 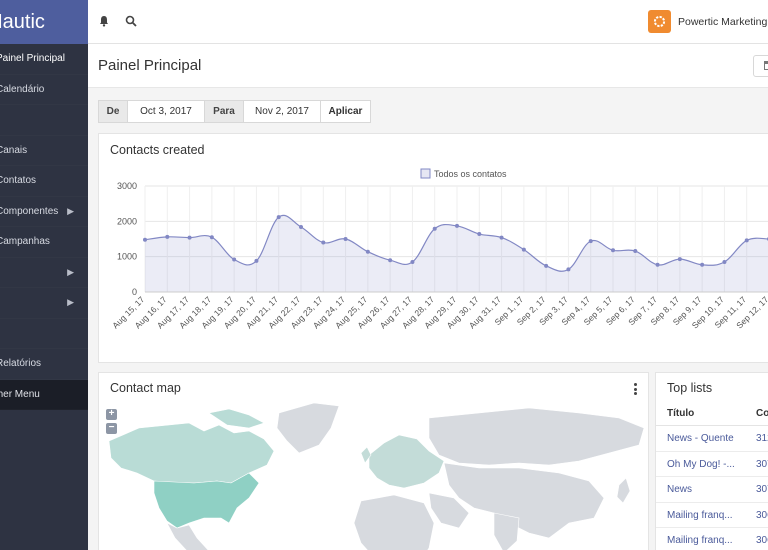 I want to click on column-header-contacts: Contatos, so click(x=762, y=413).